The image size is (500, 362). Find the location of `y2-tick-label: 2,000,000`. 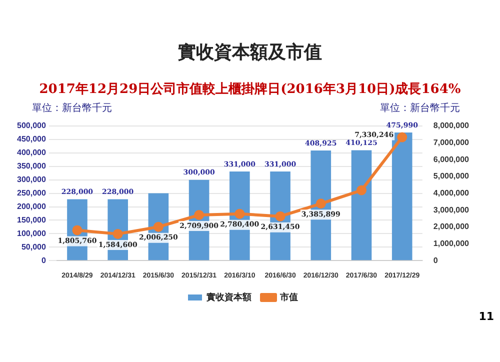

y2-tick-label: 2,000,000 is located at coordinates (451, 227).